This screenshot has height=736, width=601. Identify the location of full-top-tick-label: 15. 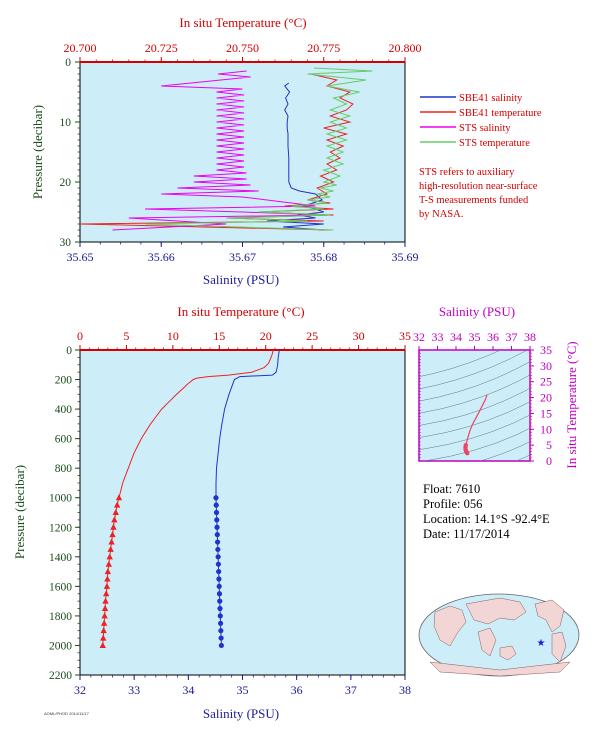
(219, 336).